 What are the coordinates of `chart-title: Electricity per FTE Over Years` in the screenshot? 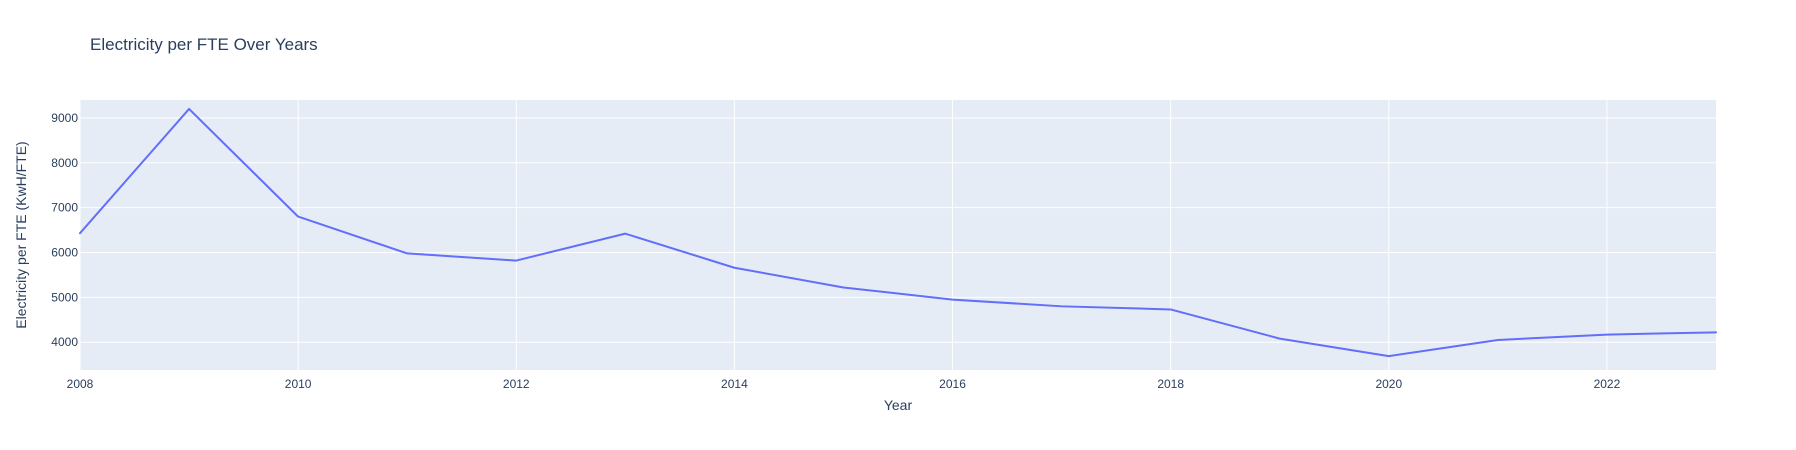 It's located at (204, 44).